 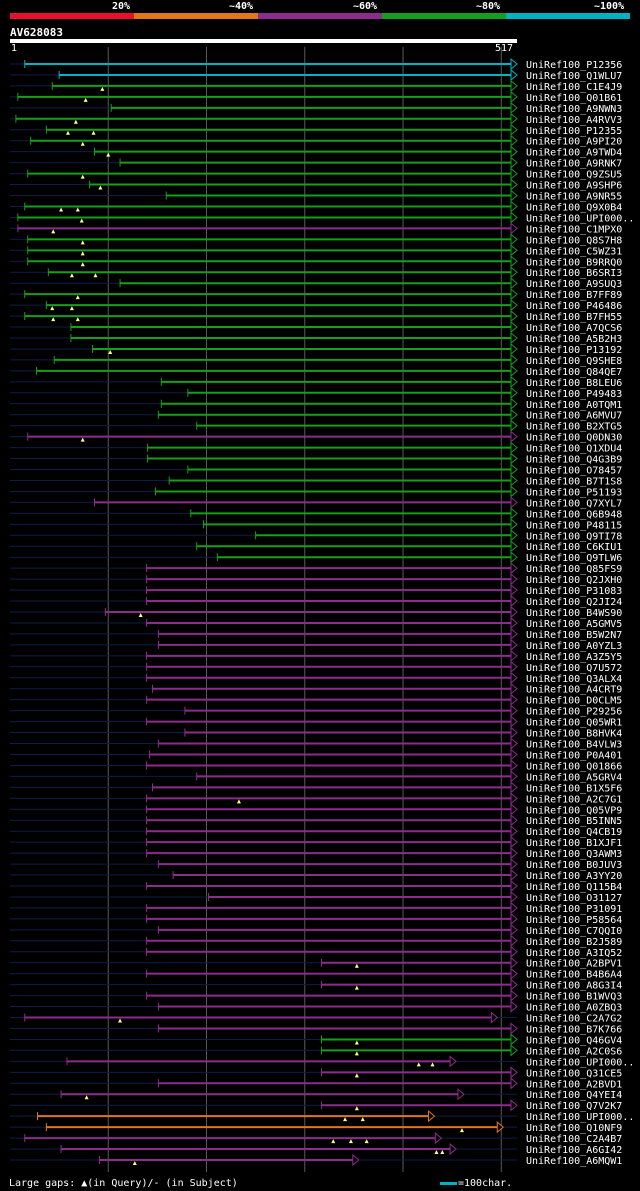 I want to click on hit-label: UniRef100_Q9ZSU5, so click(x=574, y=175).